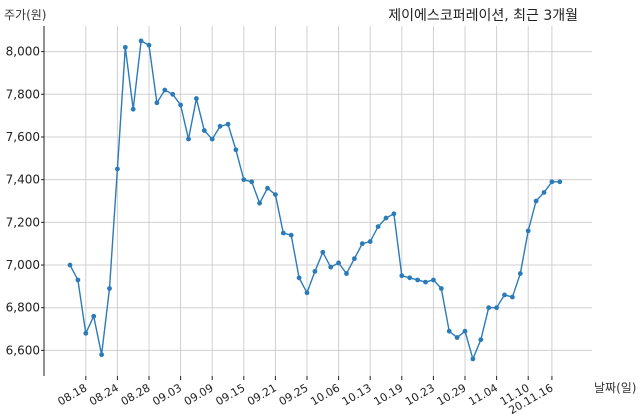  What do you see at coordinates (294, 394) in the screenshot?
I see `x-tick-label: 09.25` at bounding box center [294, 394].